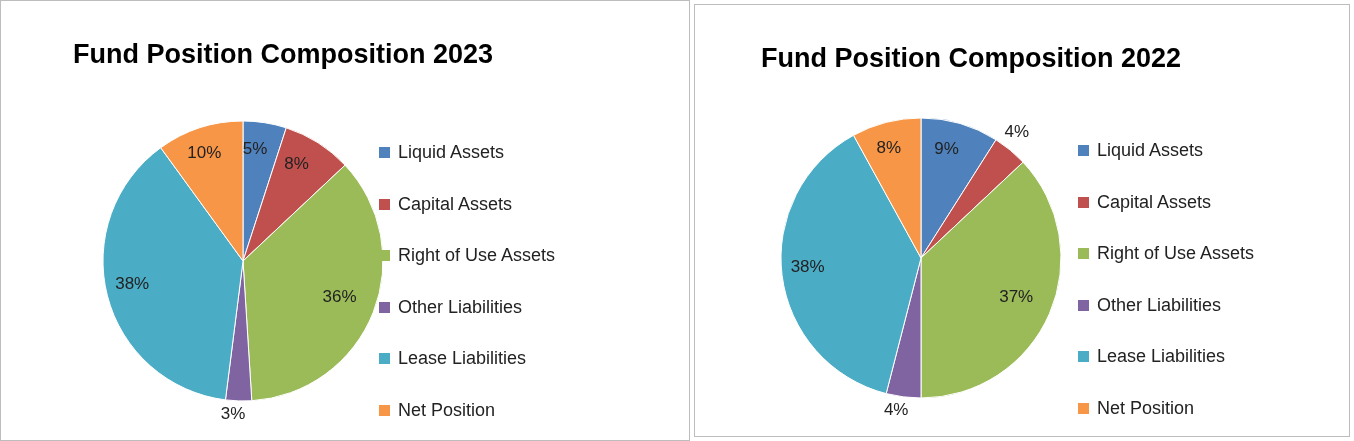 This screenshot has width=1354, height=441. I want to click on data-label: 9%, so click(946, 148).